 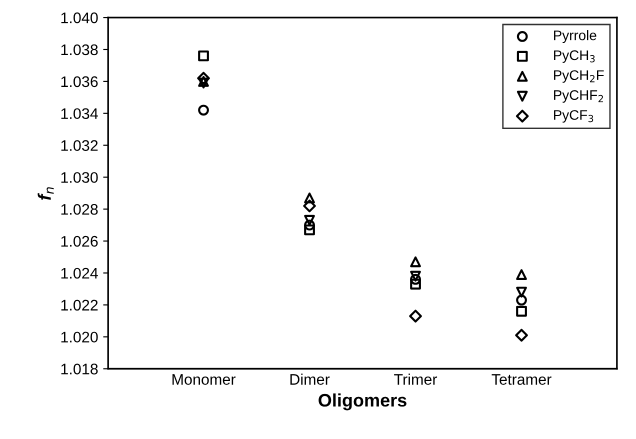 I want to click on legend-label: PyCHF$_{2}$, so click(x=578, y=96).